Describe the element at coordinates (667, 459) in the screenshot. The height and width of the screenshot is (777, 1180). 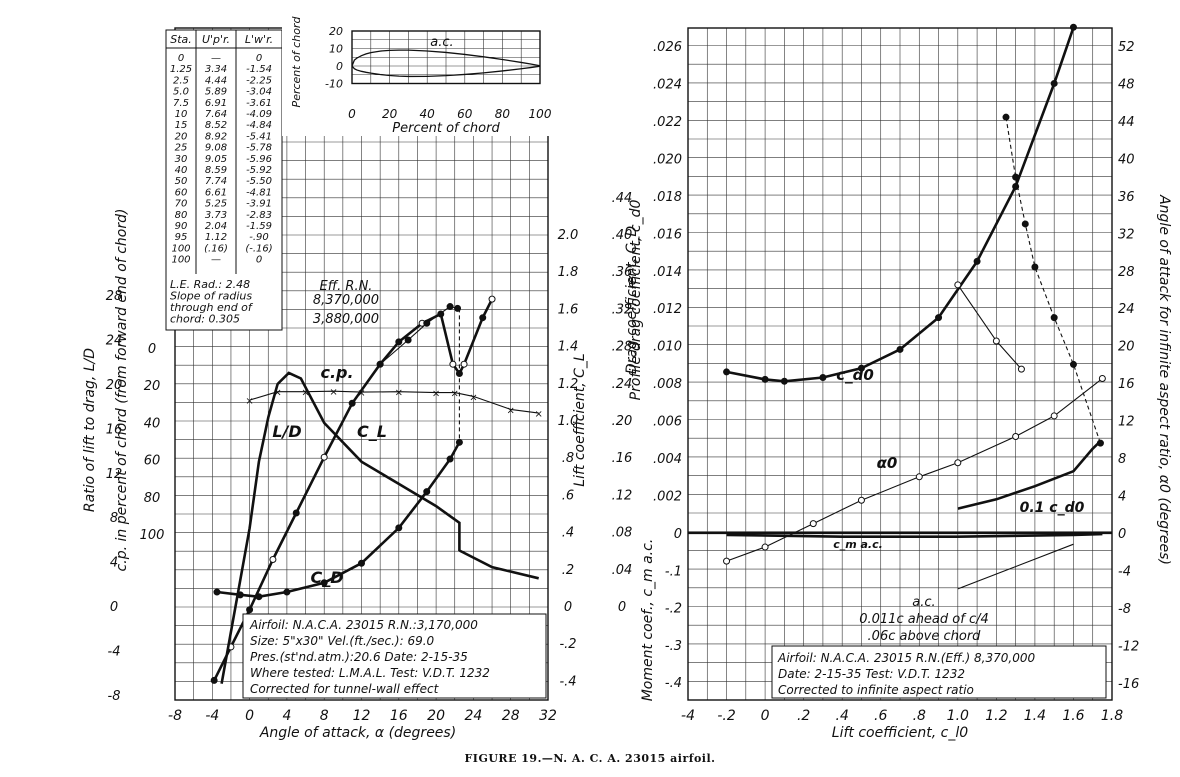
I see `cd0-tick-label: .004` at that location.